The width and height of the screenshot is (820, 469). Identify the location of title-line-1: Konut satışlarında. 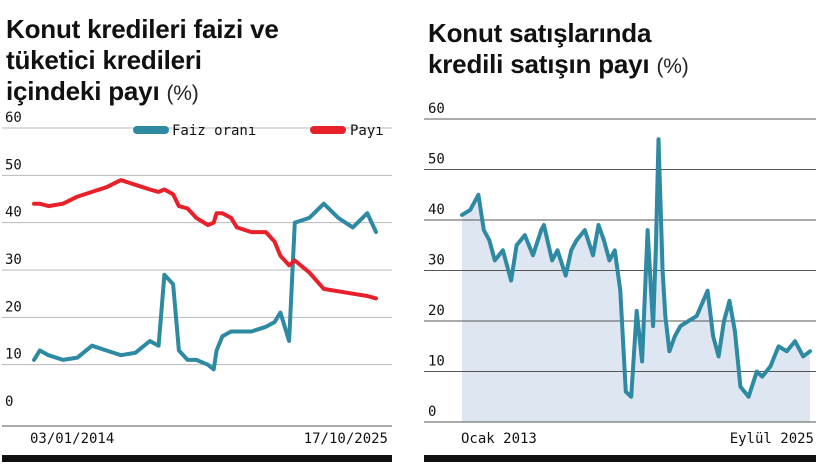
(540, 33).